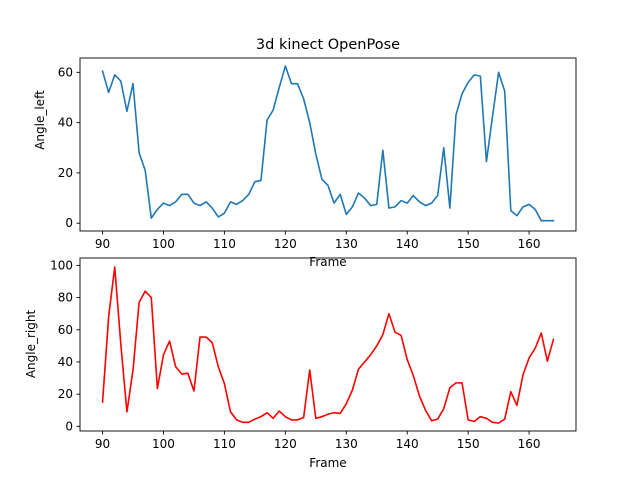 The width and height of the screenshot is (640, 480). I want to click on x-axis-label-top: Frame, so click(327, 262).